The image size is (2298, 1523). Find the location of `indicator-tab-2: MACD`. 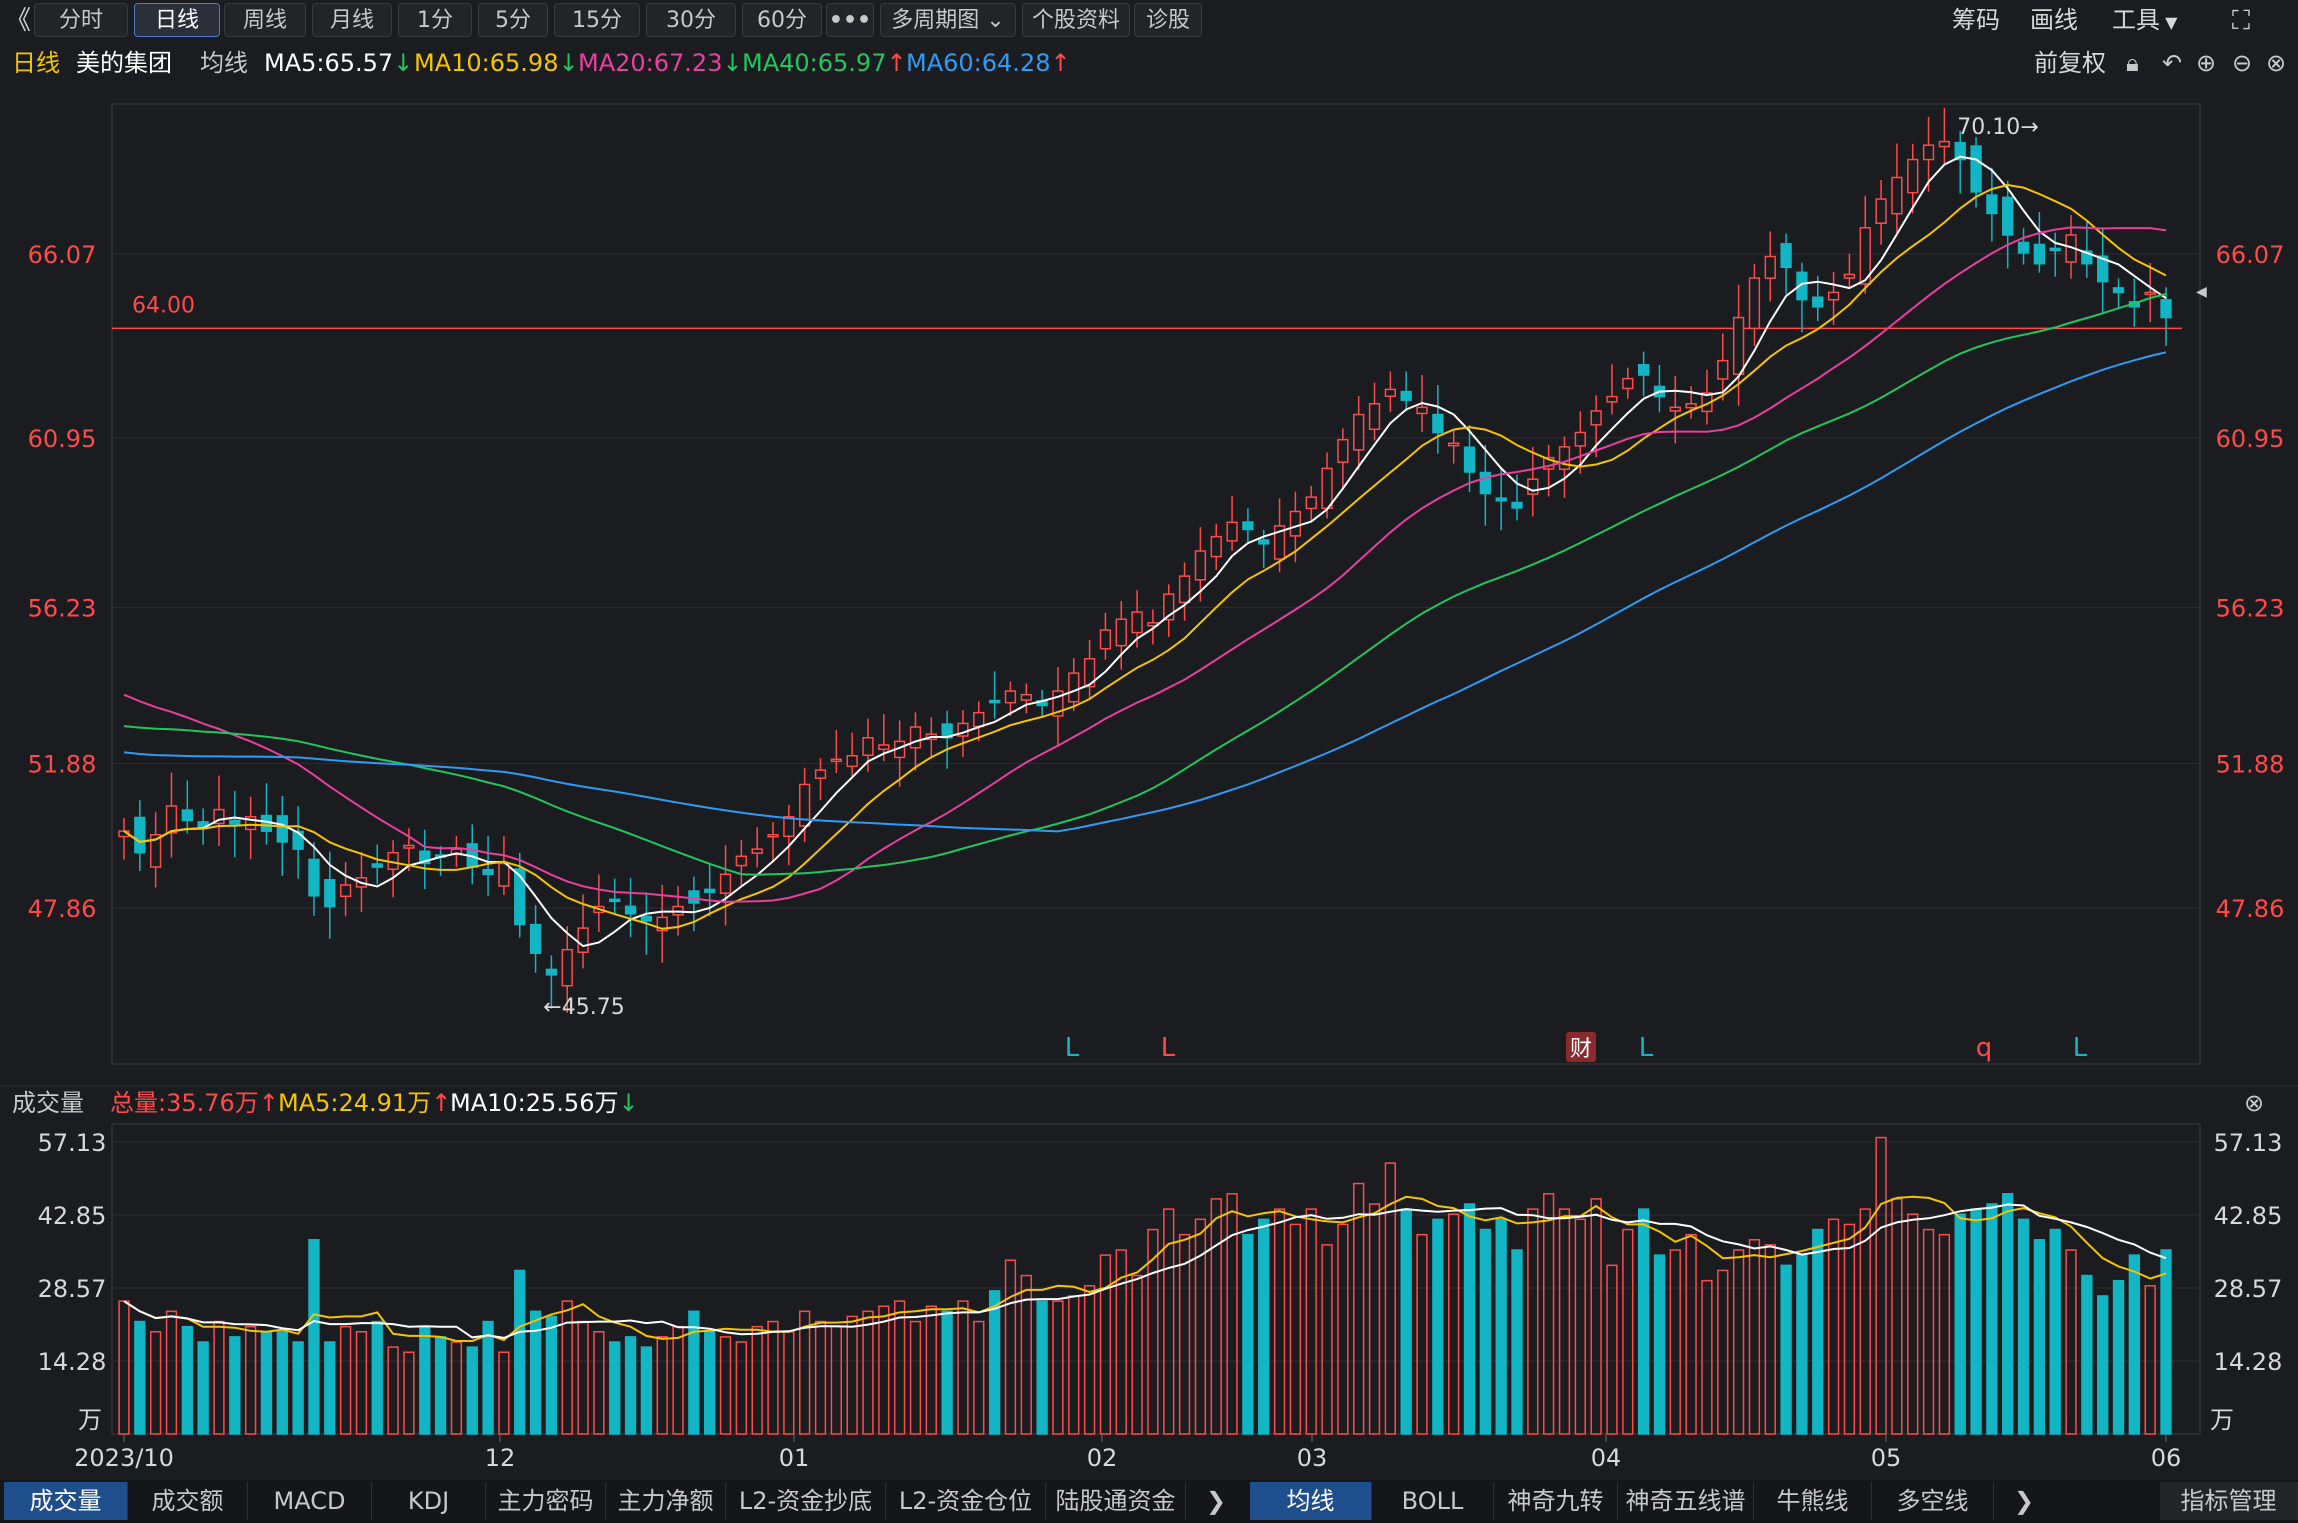

indicator-tab-2: MACD is located at coordinates (310, 1501).